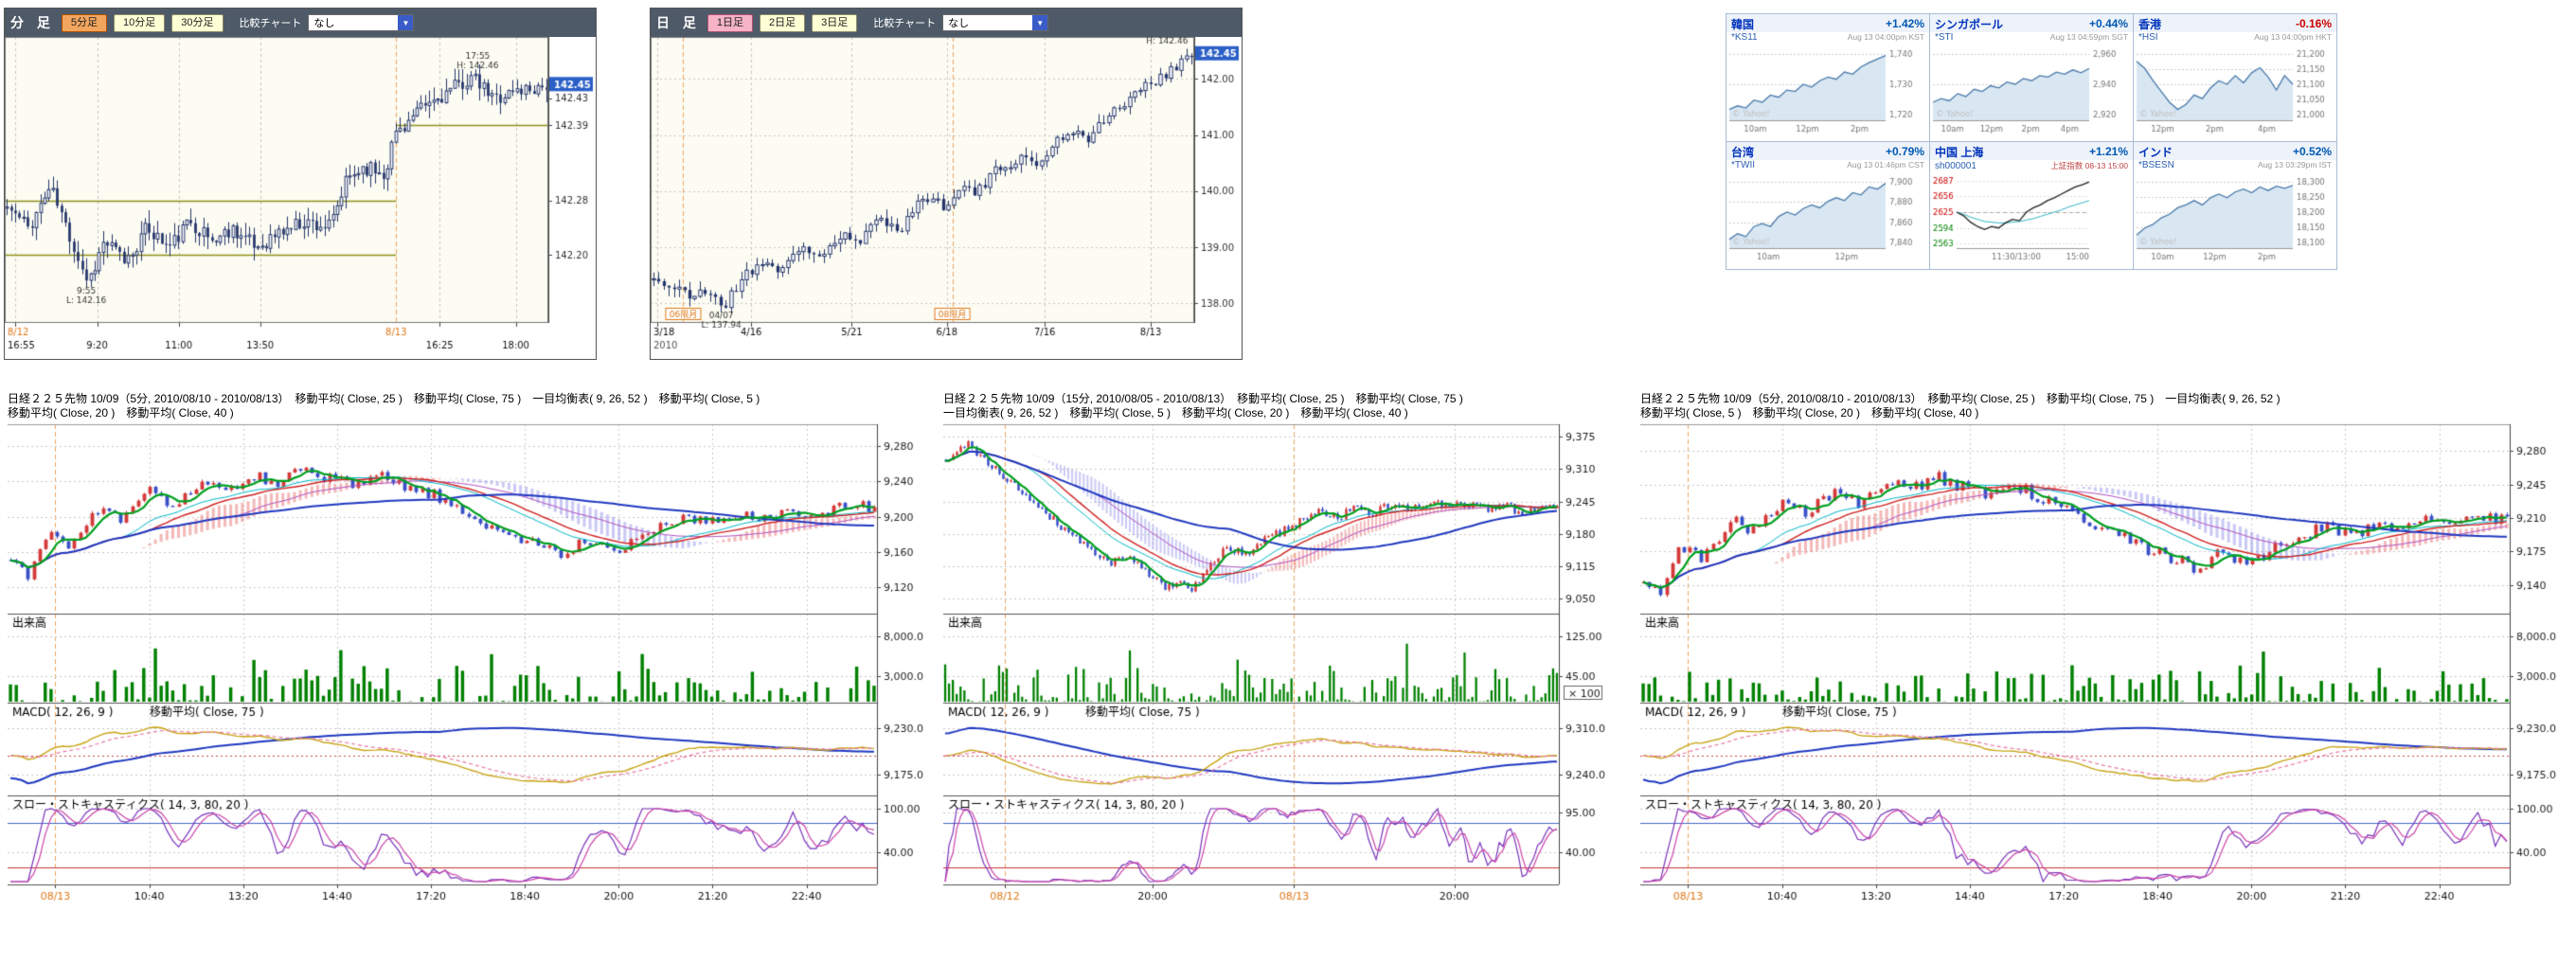  I want to click on market-change: +0.79%, so click(1904, 151).